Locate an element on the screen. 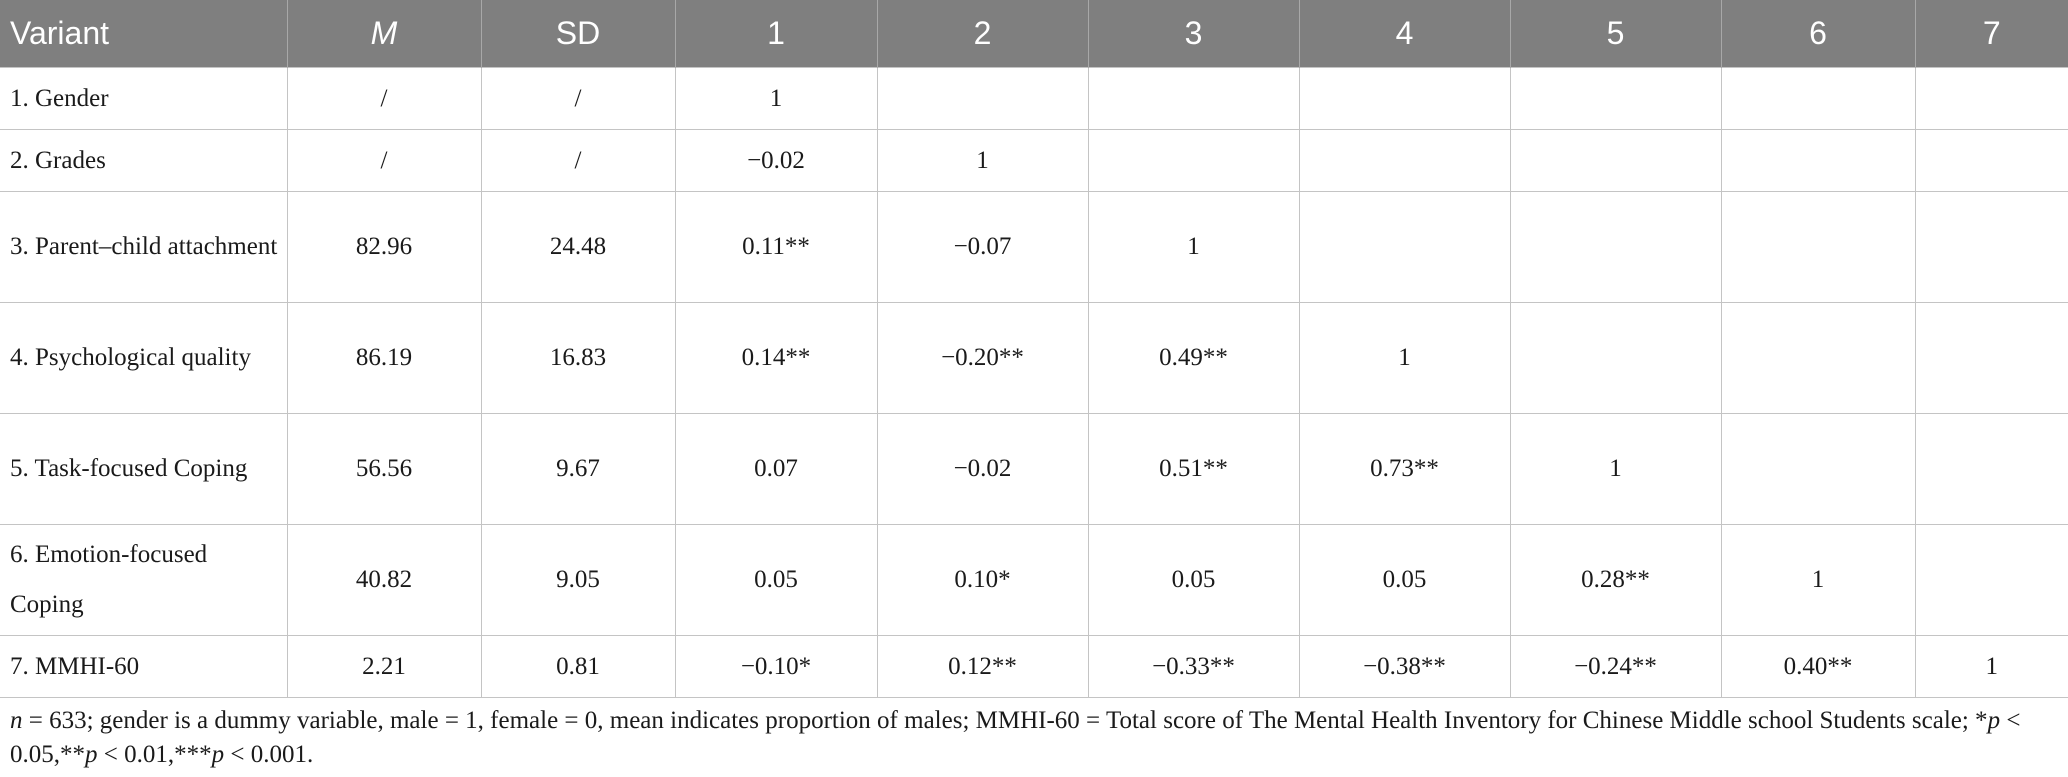  row-label: 5. Task-focused Coping is located at coordinates (144, 469).